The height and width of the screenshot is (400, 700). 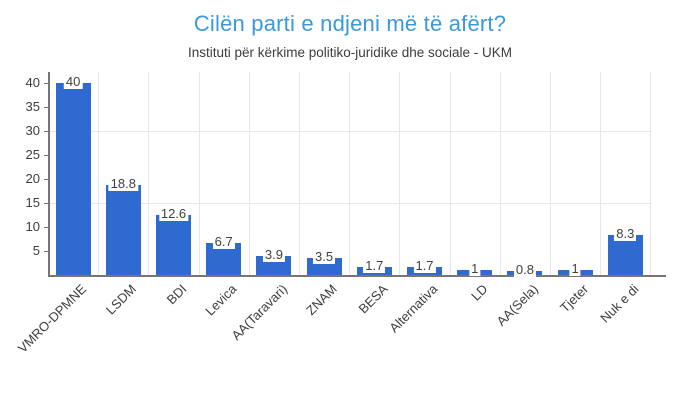 I want to click on bar-value-label: 3.5, so click(x=324, y=257).